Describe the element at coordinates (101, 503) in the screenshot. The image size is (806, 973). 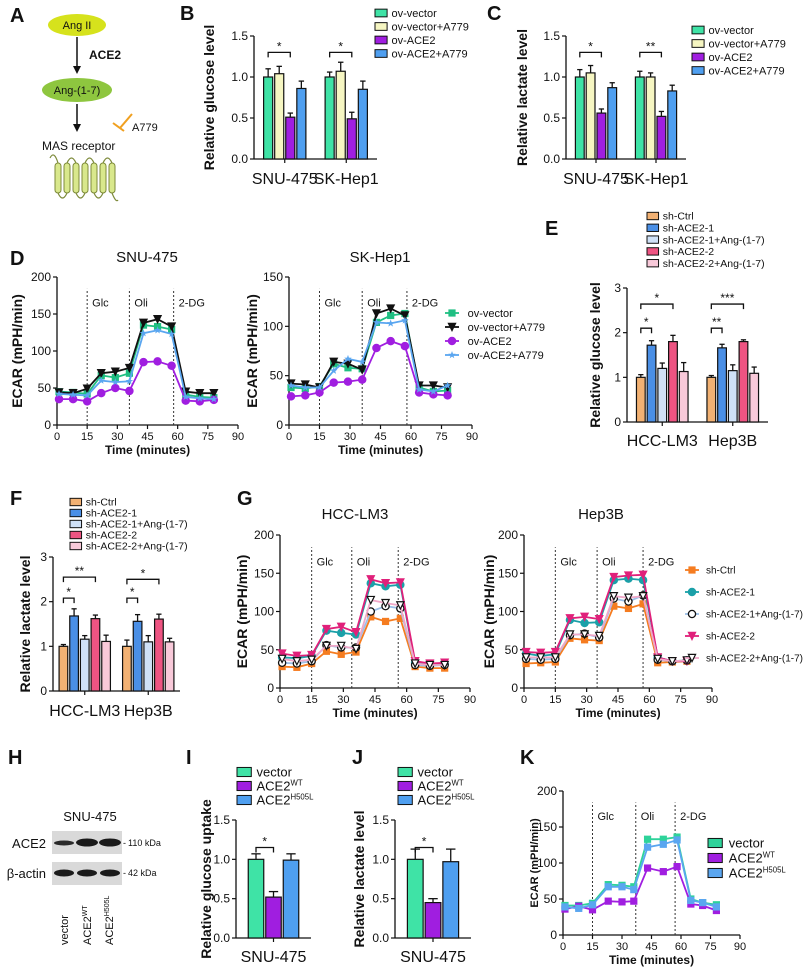
I see `legend-name: sh-Ctrl` at that location.